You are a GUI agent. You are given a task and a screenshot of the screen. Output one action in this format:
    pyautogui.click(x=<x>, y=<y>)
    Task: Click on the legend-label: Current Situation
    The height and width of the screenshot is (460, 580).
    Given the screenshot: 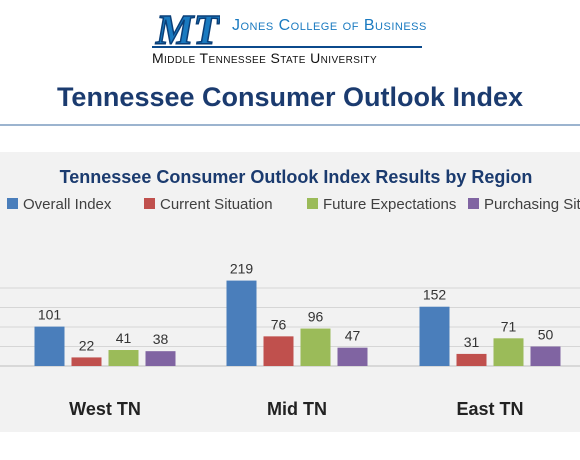 What is the action you would take?
    pyautogui.click(x=216, y=204)
    